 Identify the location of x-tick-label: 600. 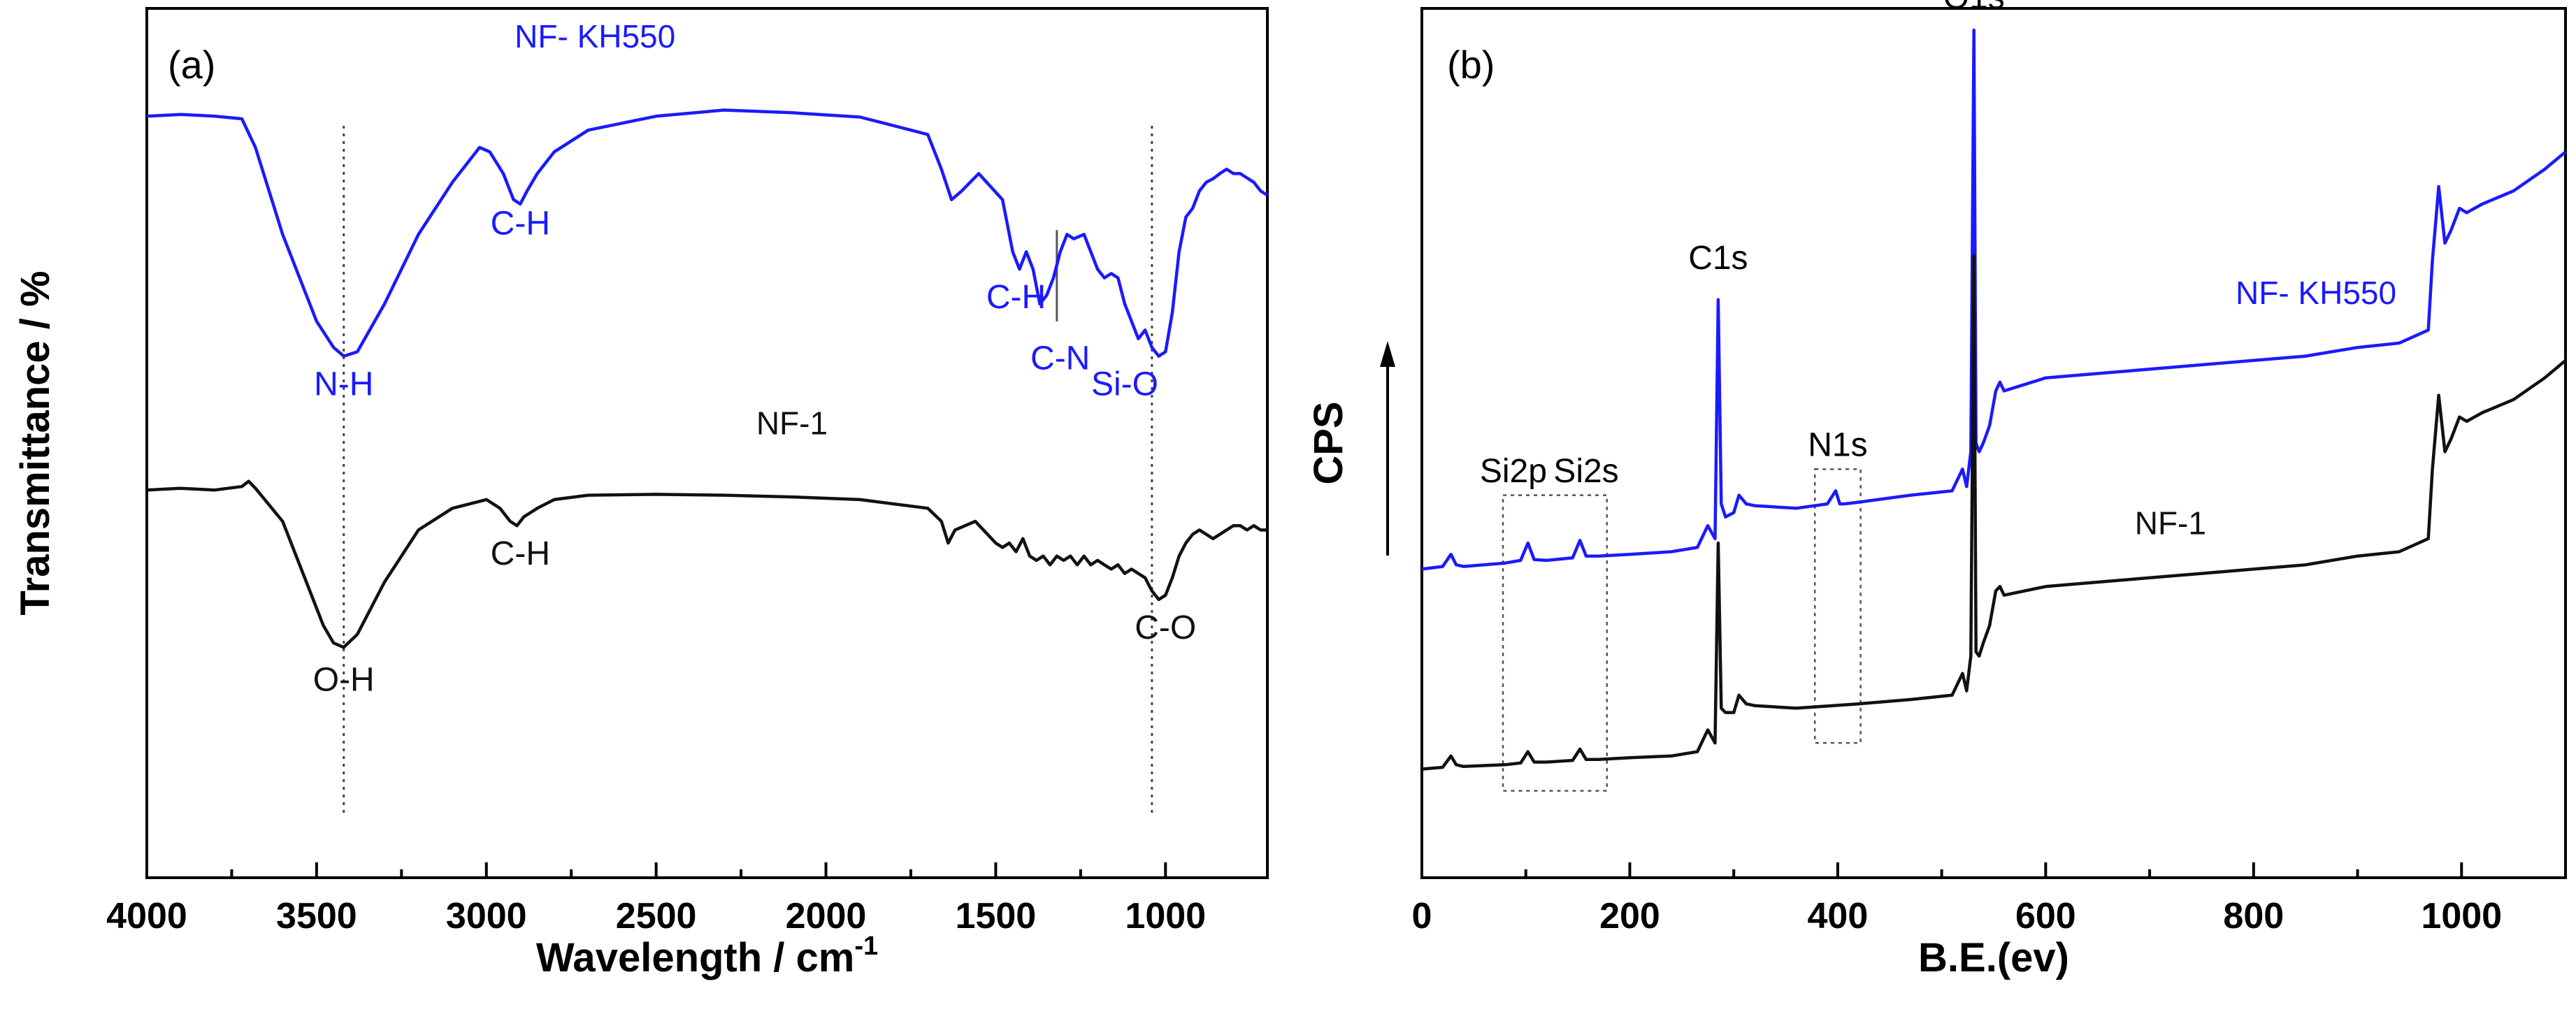
(2045, 916).